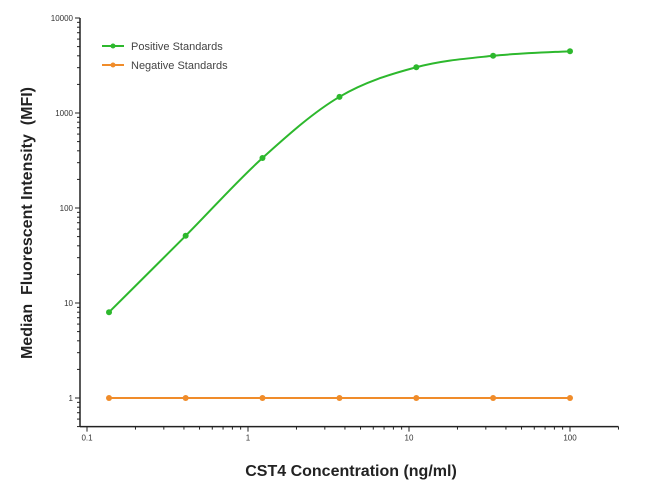 The width and height of the screenshot is (650, 492). Describe the element at coordinates (71, 398) in the screenshot. I see `y-tick-label: 1` at that location.